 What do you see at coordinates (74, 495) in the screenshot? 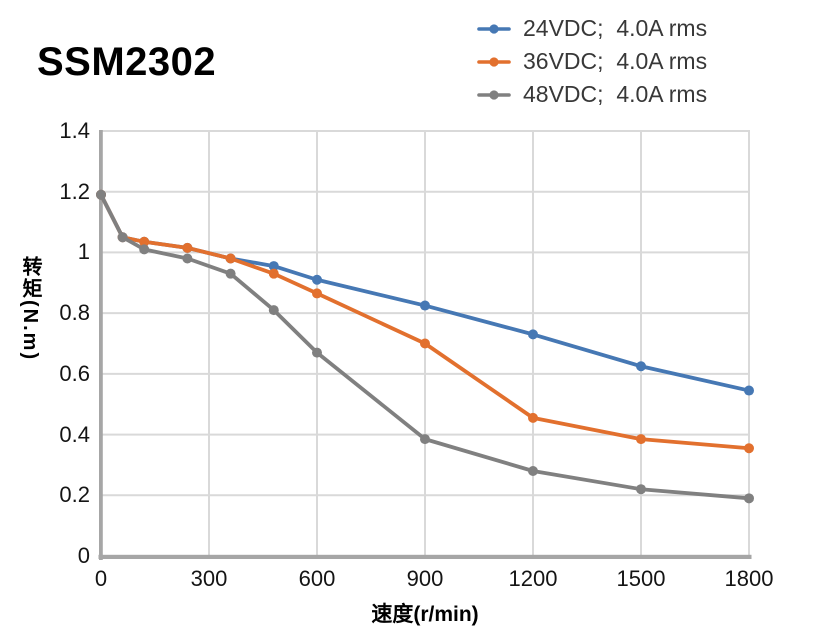
I see `y-tick-label: 0.2` at bounding box center [74, 495].